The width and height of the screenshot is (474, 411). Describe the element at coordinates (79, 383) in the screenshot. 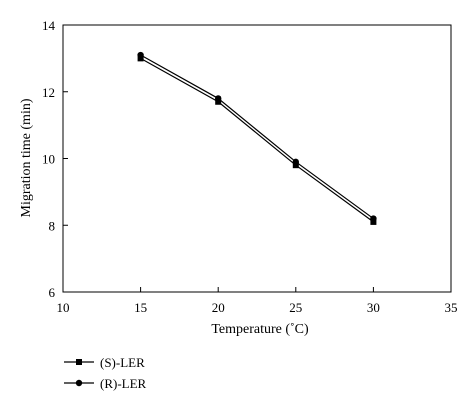

I see `legend-marker-circle-icon` at that location.